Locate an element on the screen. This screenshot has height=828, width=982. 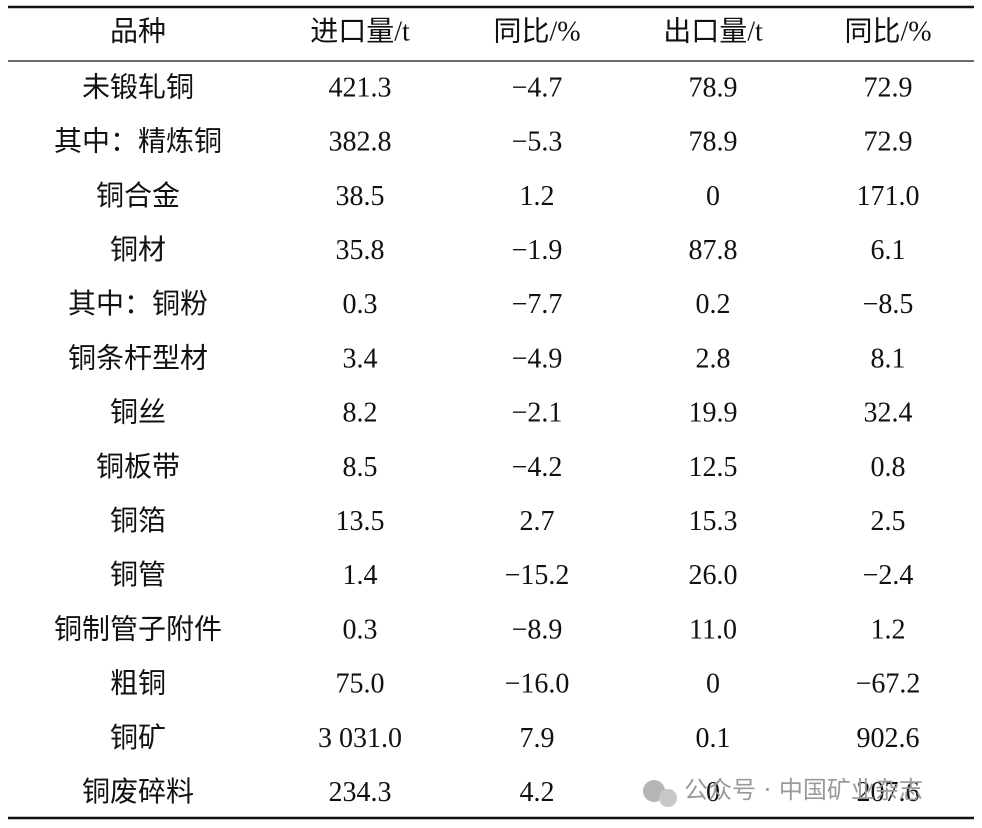
cell: −67.2 is located at coordinates (888, 684).